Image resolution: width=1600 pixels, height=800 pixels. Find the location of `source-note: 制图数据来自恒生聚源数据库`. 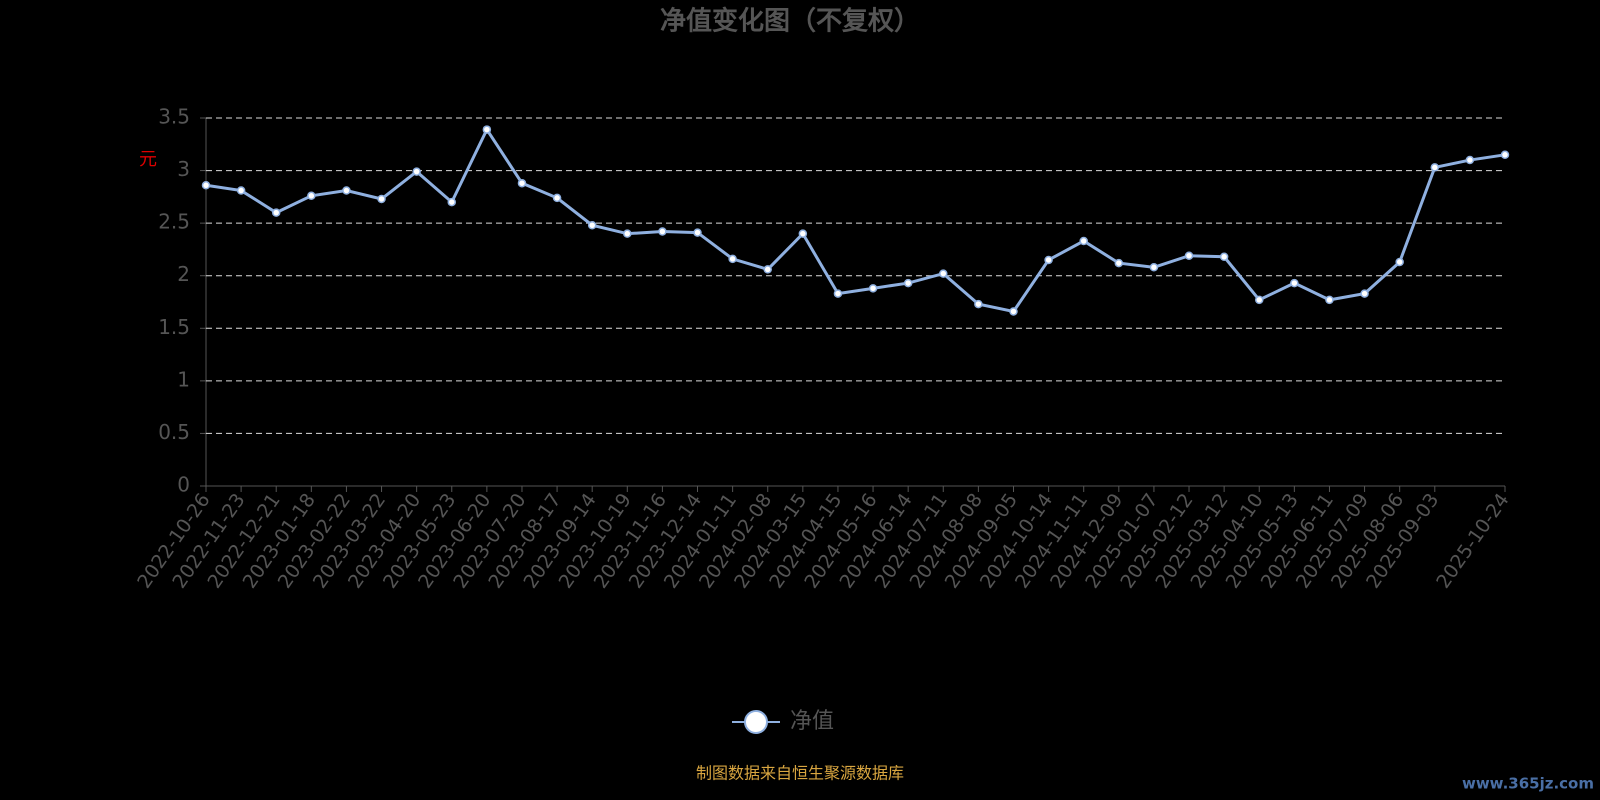

source-note: 制图数据来自恒生聚源数据库 is located at coordinates (800, 773).